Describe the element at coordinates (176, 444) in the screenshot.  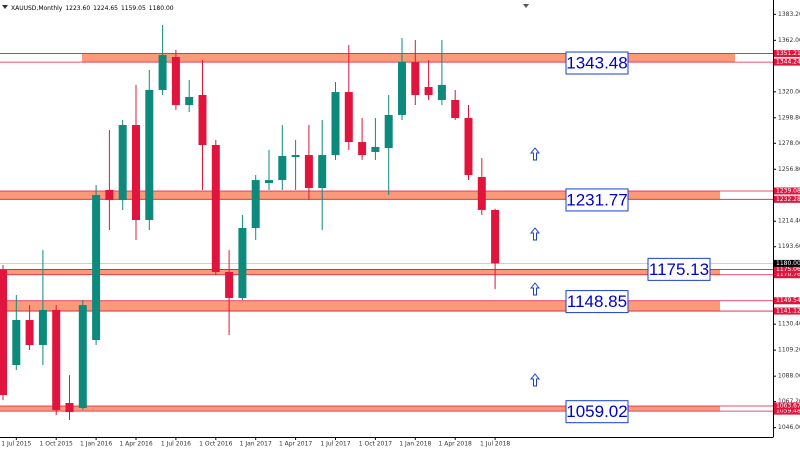
I see `x-tick-label: 1 Jul 2016` at that location.